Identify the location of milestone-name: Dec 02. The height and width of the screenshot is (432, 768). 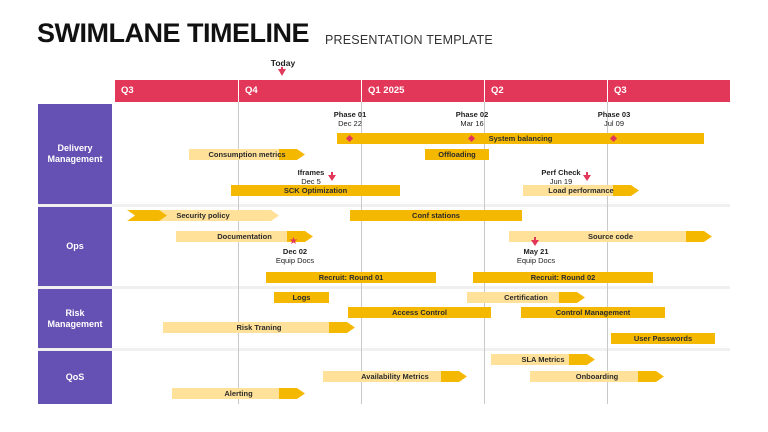
(295, 251).